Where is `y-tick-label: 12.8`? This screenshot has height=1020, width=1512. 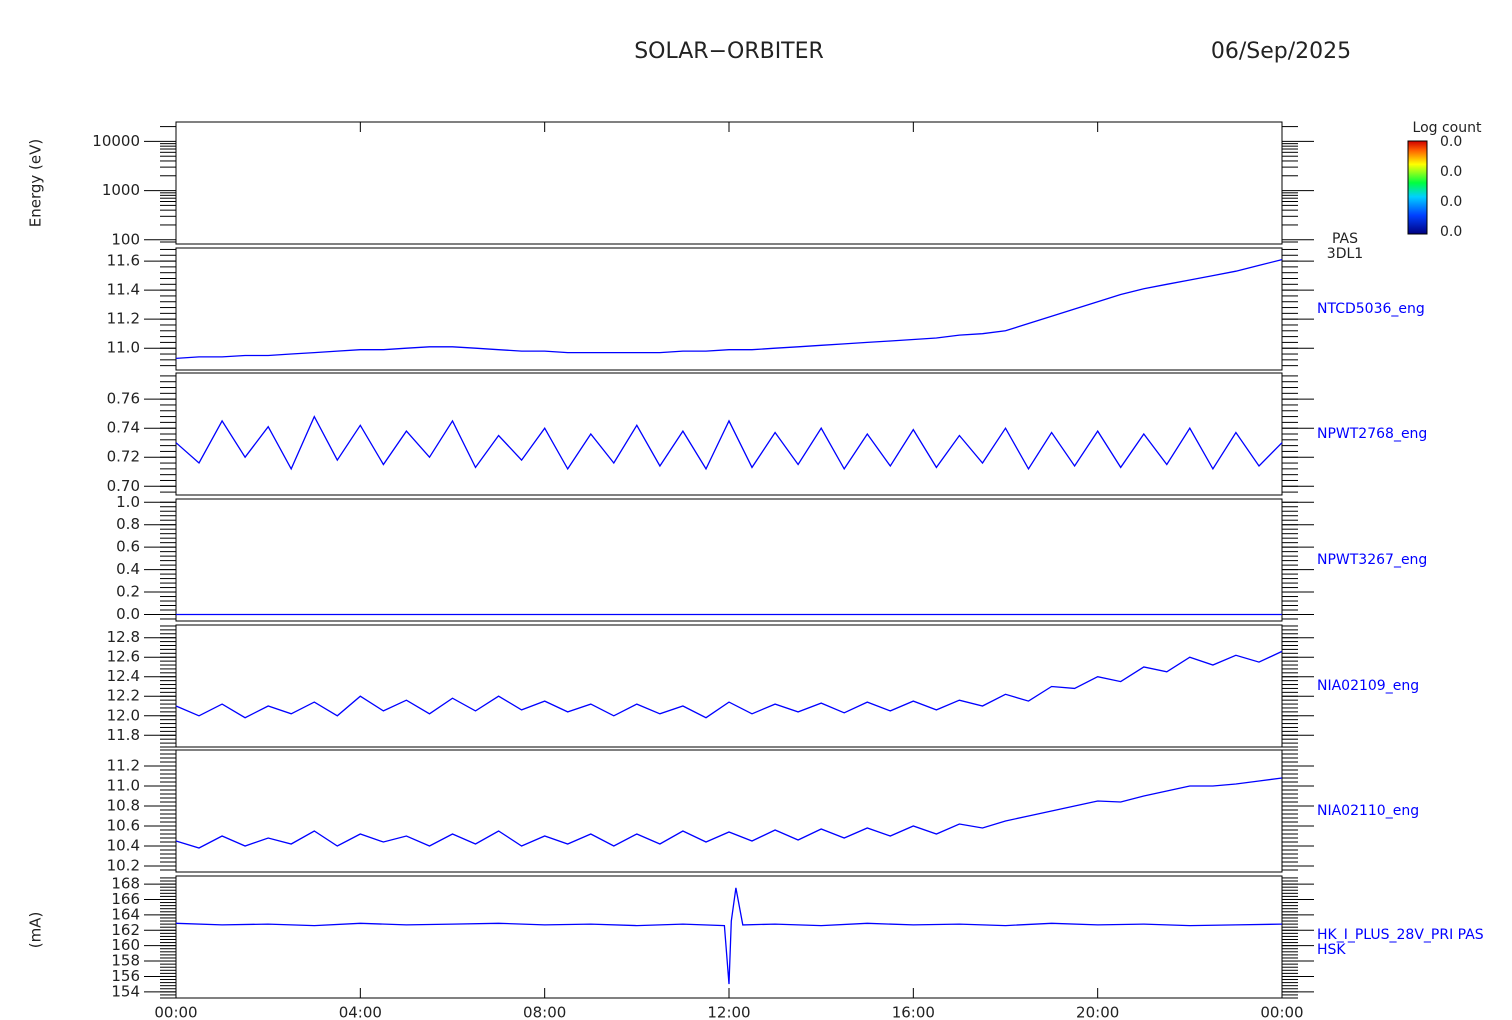 y-tick-label: 12.8 is located at coordinates (123, 637).